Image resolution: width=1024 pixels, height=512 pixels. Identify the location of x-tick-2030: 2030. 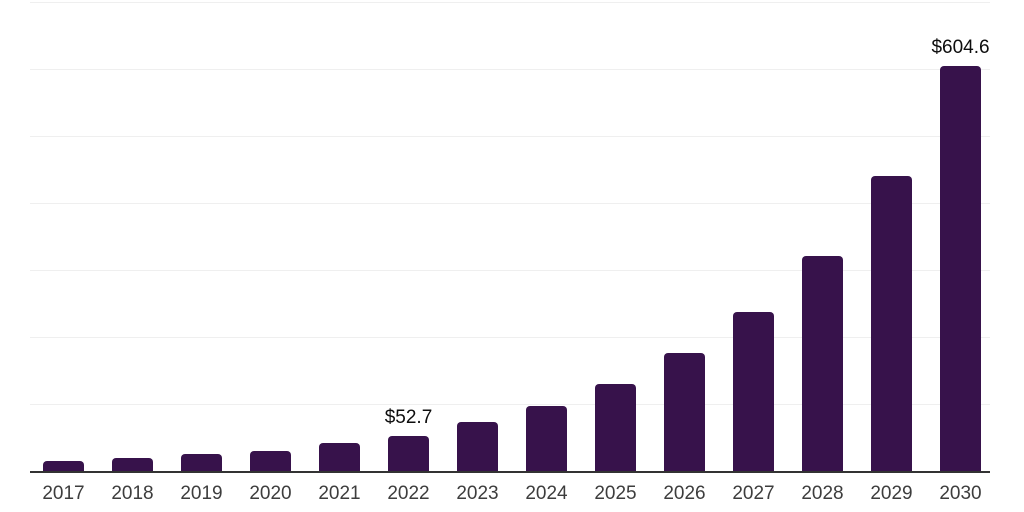
(960, 493).